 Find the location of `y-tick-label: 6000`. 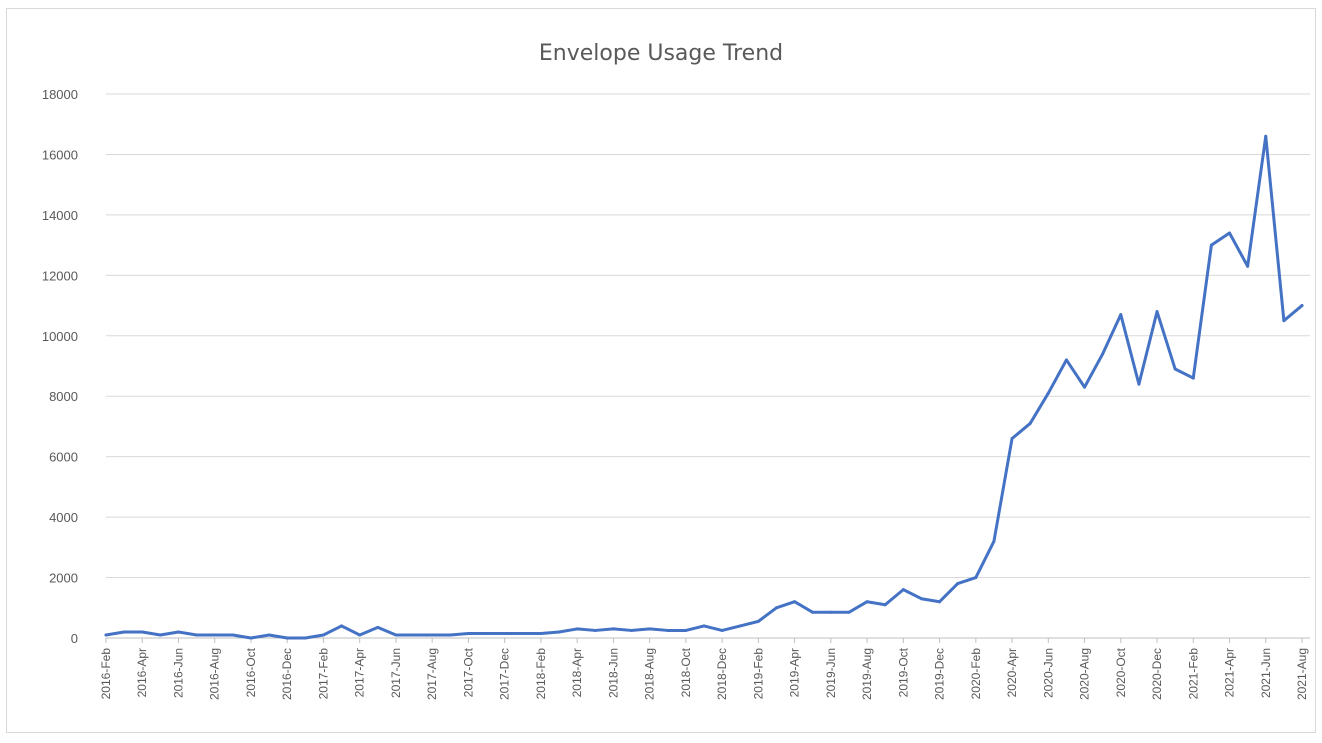

y-tick-label: 6000 is located at coordinates (63, 457).